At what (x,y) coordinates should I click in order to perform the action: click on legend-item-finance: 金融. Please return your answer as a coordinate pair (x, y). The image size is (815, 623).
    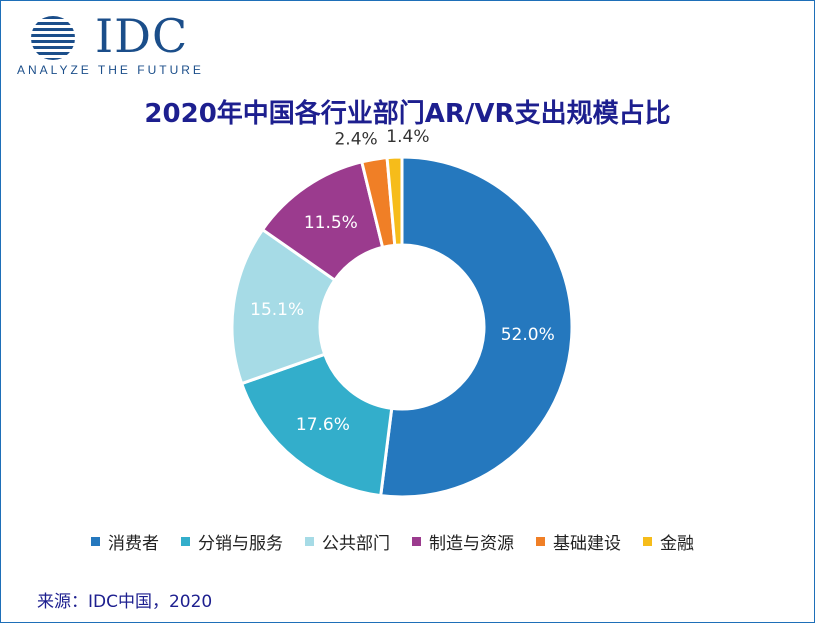
    Looking at the image, I should click on (668, 541).